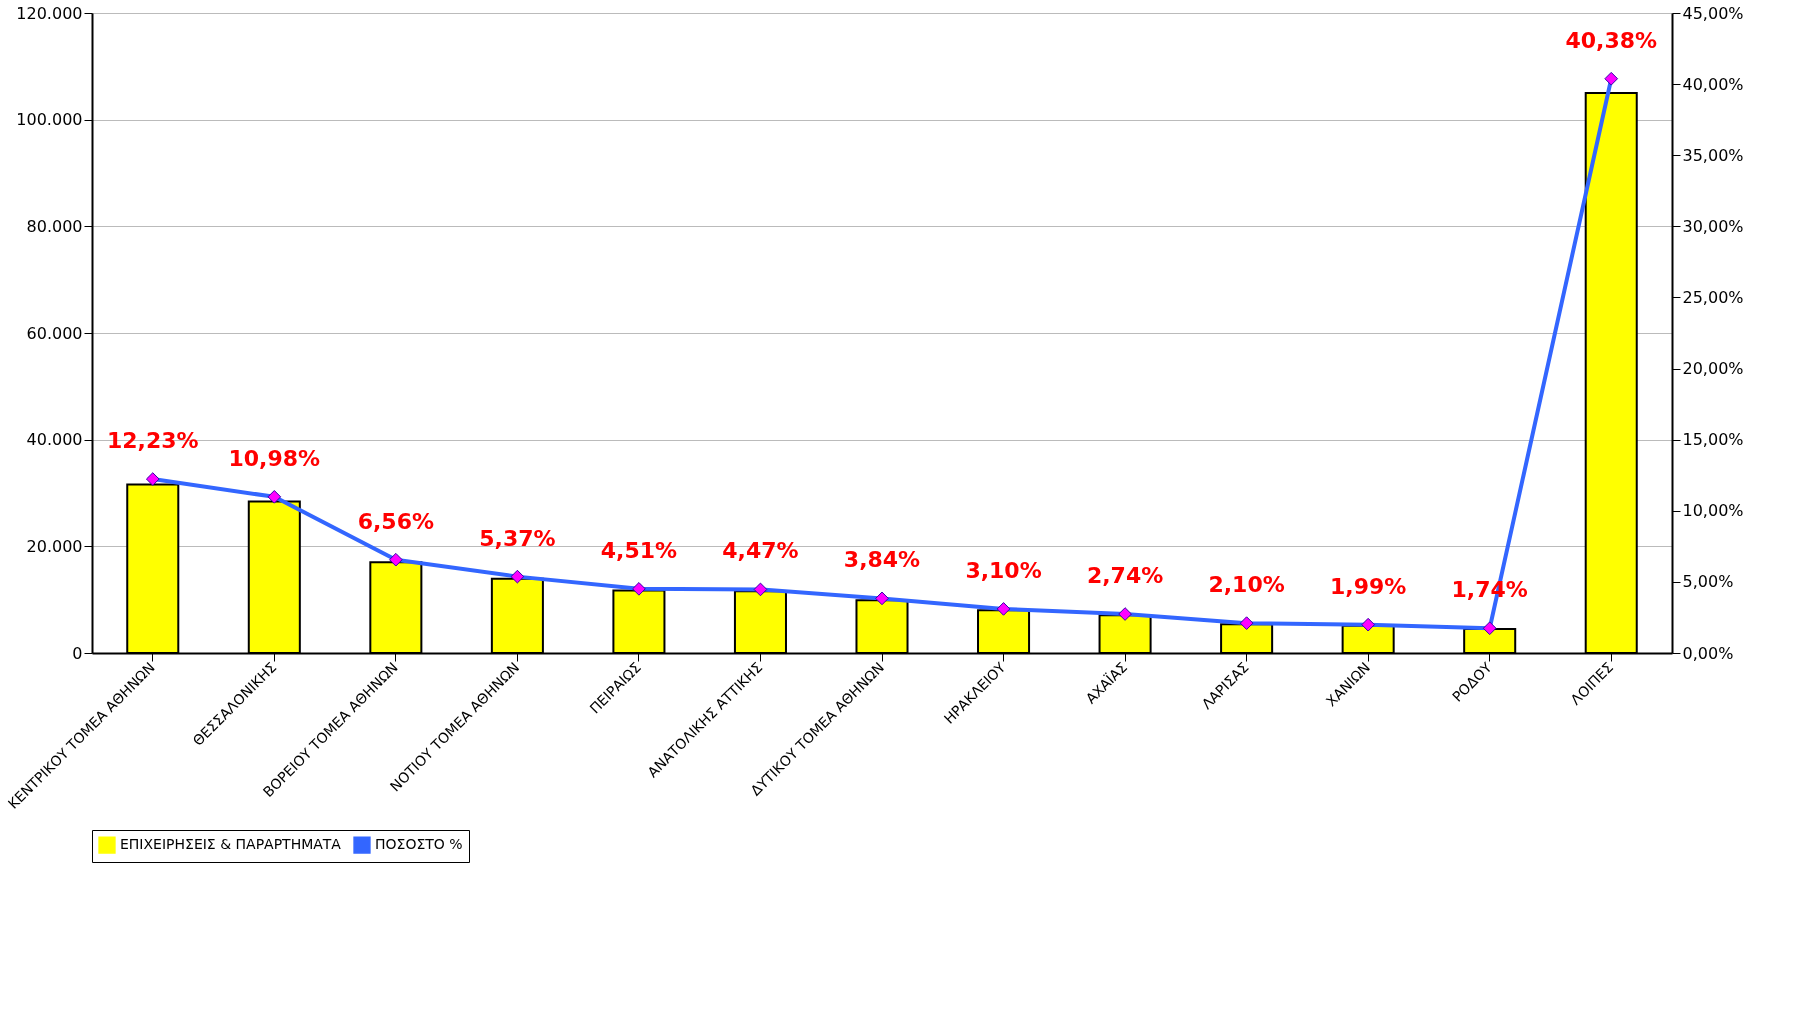  What do you see at coordinates (1368, 586) in the screenshot?
I see `data-label: 1,99%` at bounding box center [1368, 586].